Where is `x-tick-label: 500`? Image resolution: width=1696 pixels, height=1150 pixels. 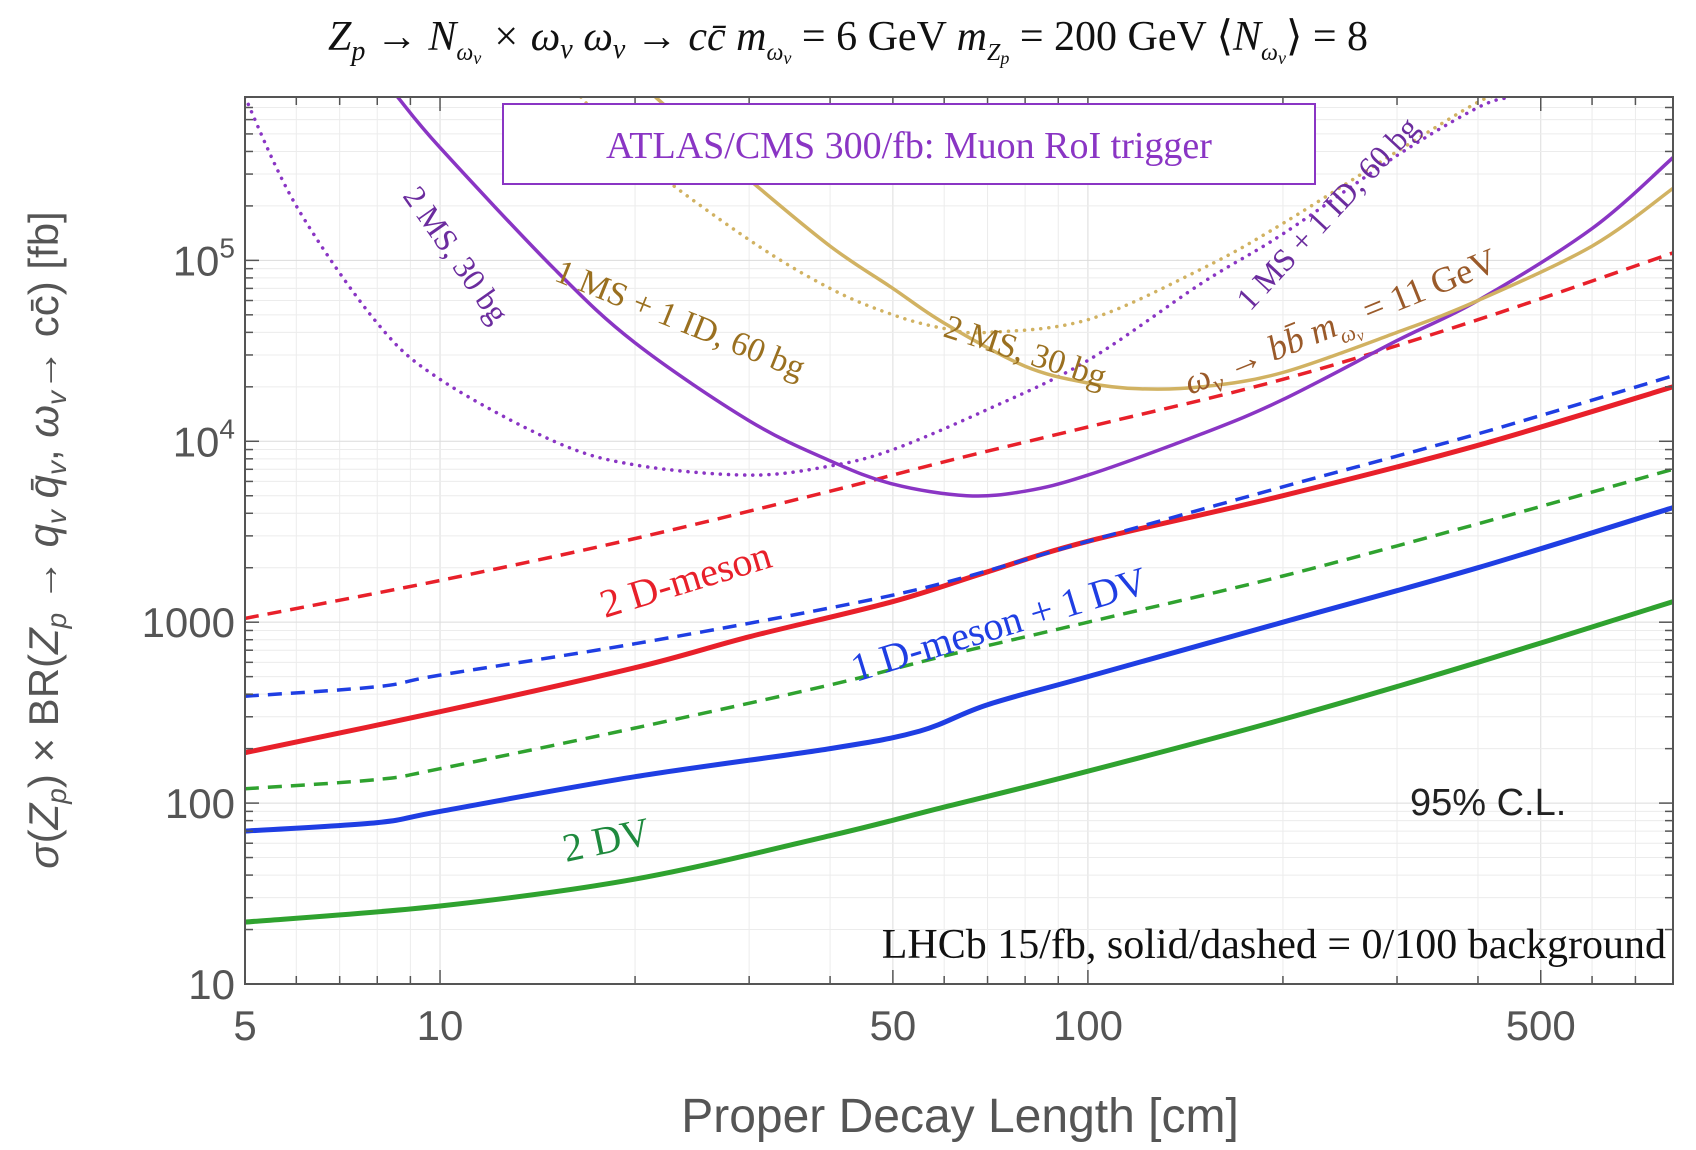
x-tick-label: 500 is located at coordinates (1541, 1025).